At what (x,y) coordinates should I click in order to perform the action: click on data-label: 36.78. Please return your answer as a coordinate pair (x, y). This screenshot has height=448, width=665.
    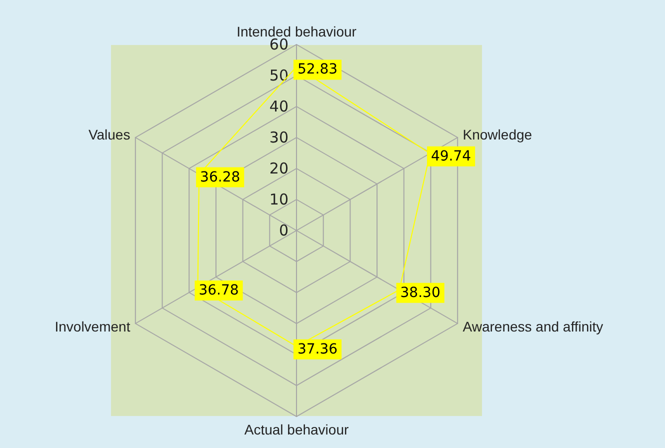
    Looking at the image, I should click on (218, 290).